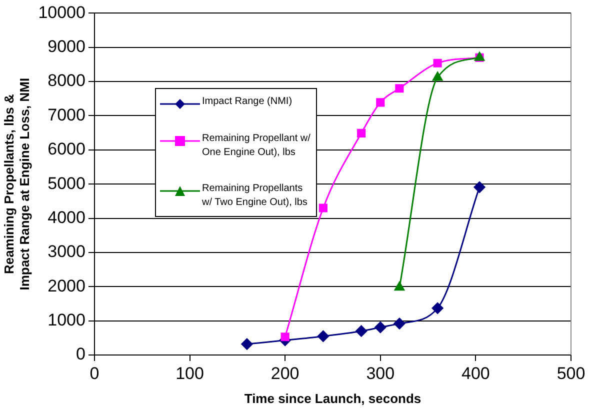 The width and height of the screenshot is (599, 411). What do you see at coordinates (16, 184) in the screenshot?
I see `y-axis-title: Reamining Propellants, lbs & Impact Range at Engine Loss, NMI` at bounding box center [16, 184].